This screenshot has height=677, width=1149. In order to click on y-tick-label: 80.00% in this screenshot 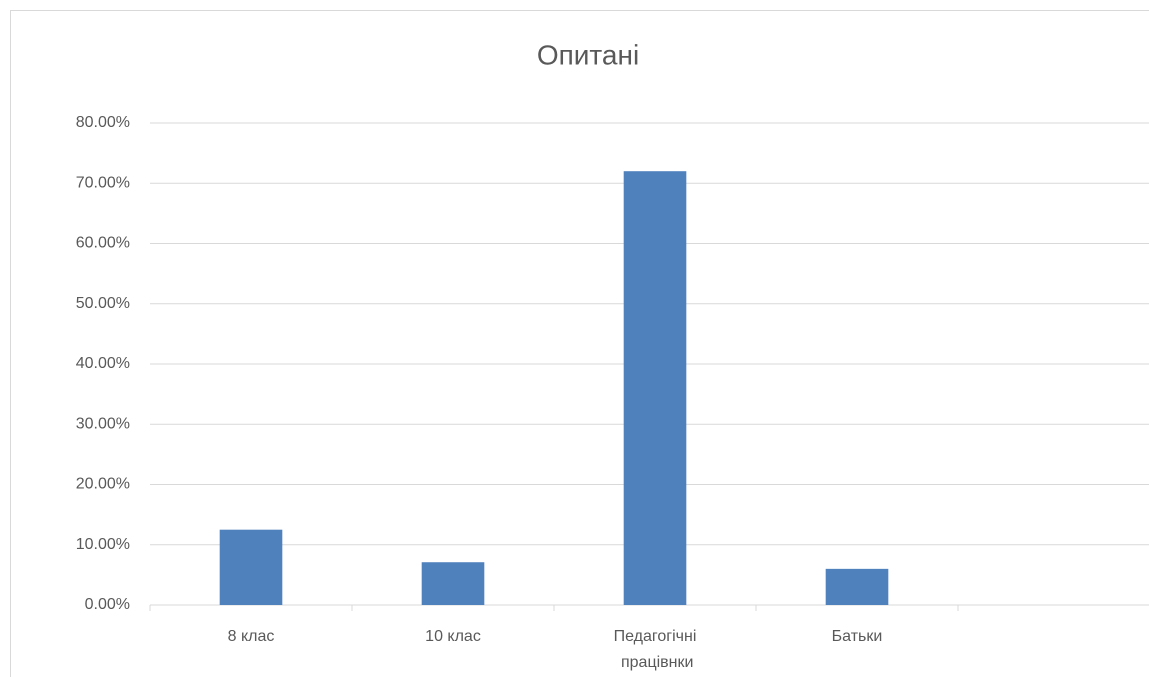, I will do `click(103, 122)`.